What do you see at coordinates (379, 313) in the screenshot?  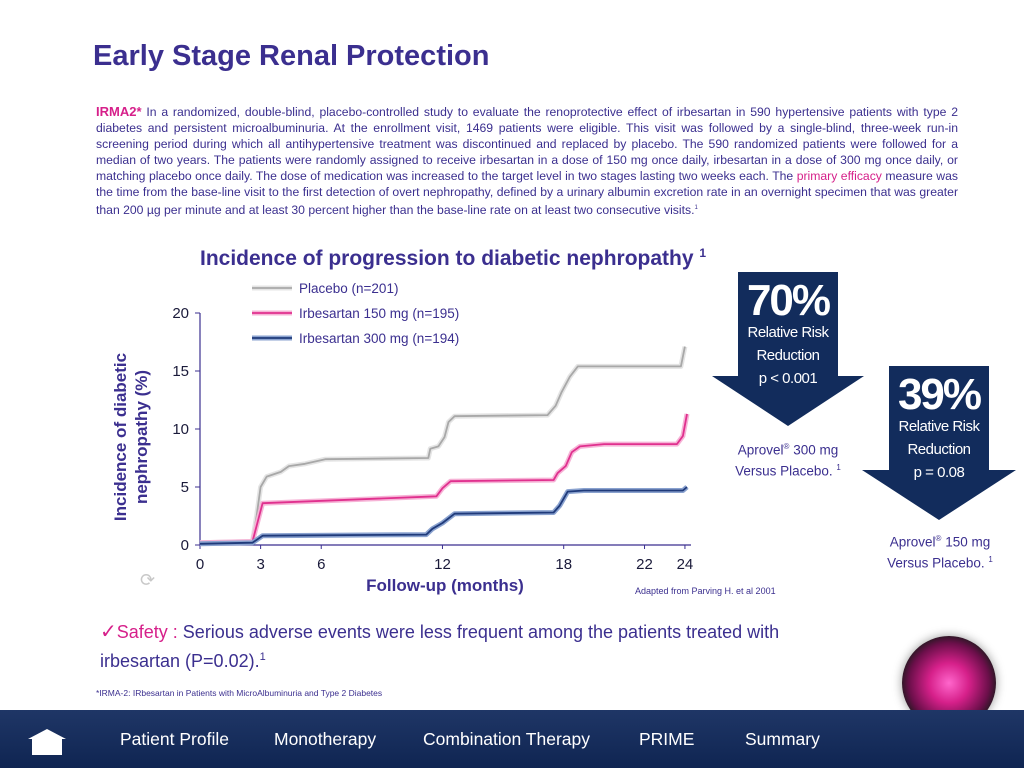 I see `legend-label-1: Irbesartan 150 mg (n=195)` at bounding box center [379, 313].